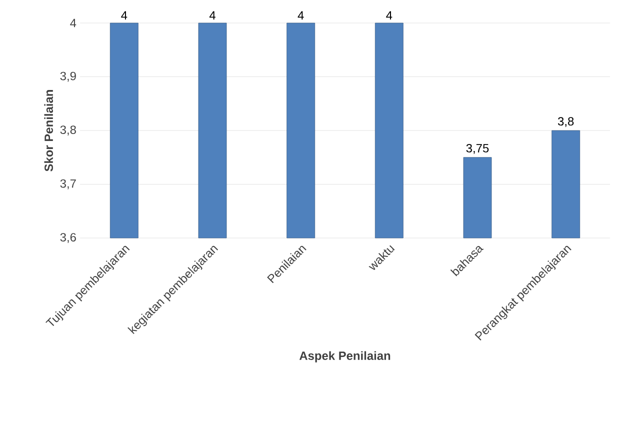 The height and width of the screenshot is (438, 626). What do you see at coordinates (73, 23) in the screenshot?
I see `y-tick-label: 4` at bounding box center [73, 23].